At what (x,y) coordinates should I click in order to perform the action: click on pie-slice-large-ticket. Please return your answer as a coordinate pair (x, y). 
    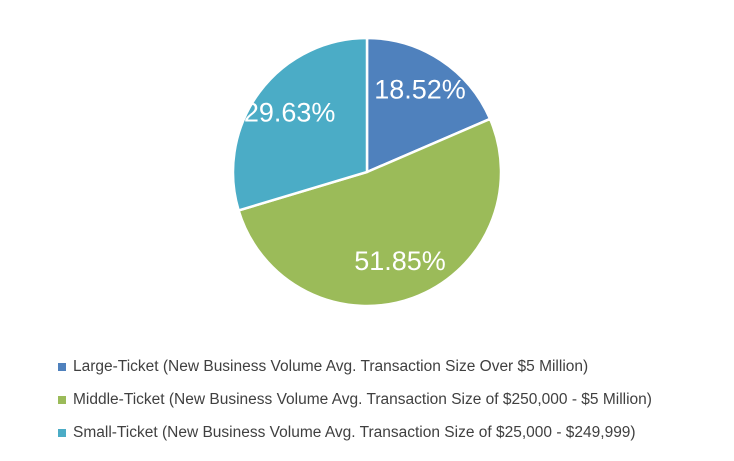
    Looking at the image, I should click on (428, 105).